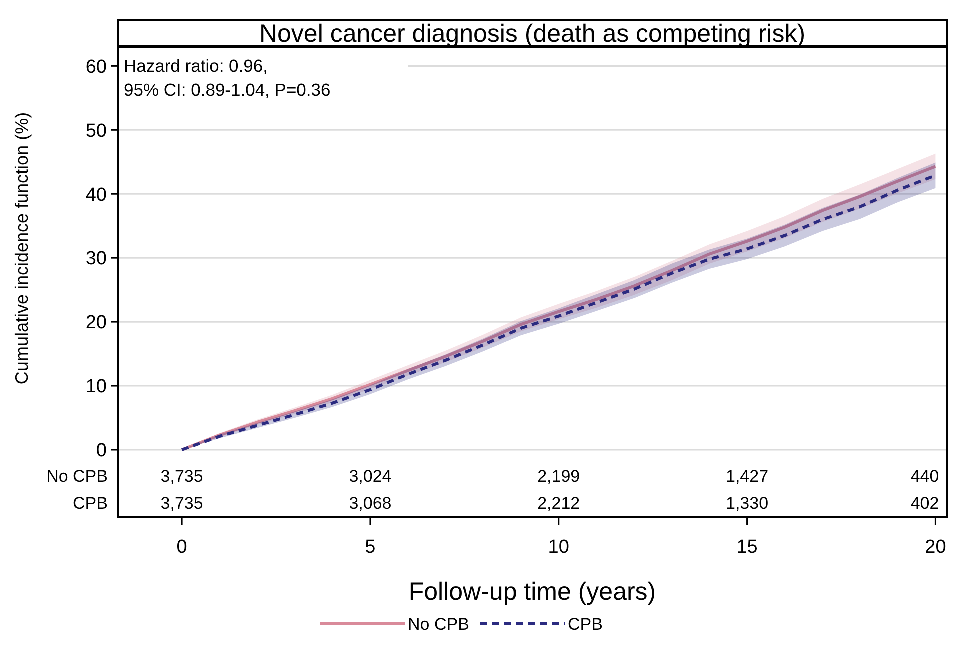  What do you see at coordinates (935, 547) in the screenshot?
I see `x-tick-label: 20` at bounding box center [935, 547].